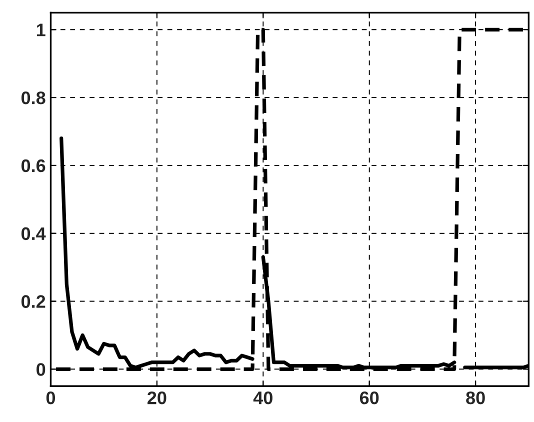  Describe the element at coordinates (33, 301) in the screenshot. I see `y-tick-label: 0.2` at that location.